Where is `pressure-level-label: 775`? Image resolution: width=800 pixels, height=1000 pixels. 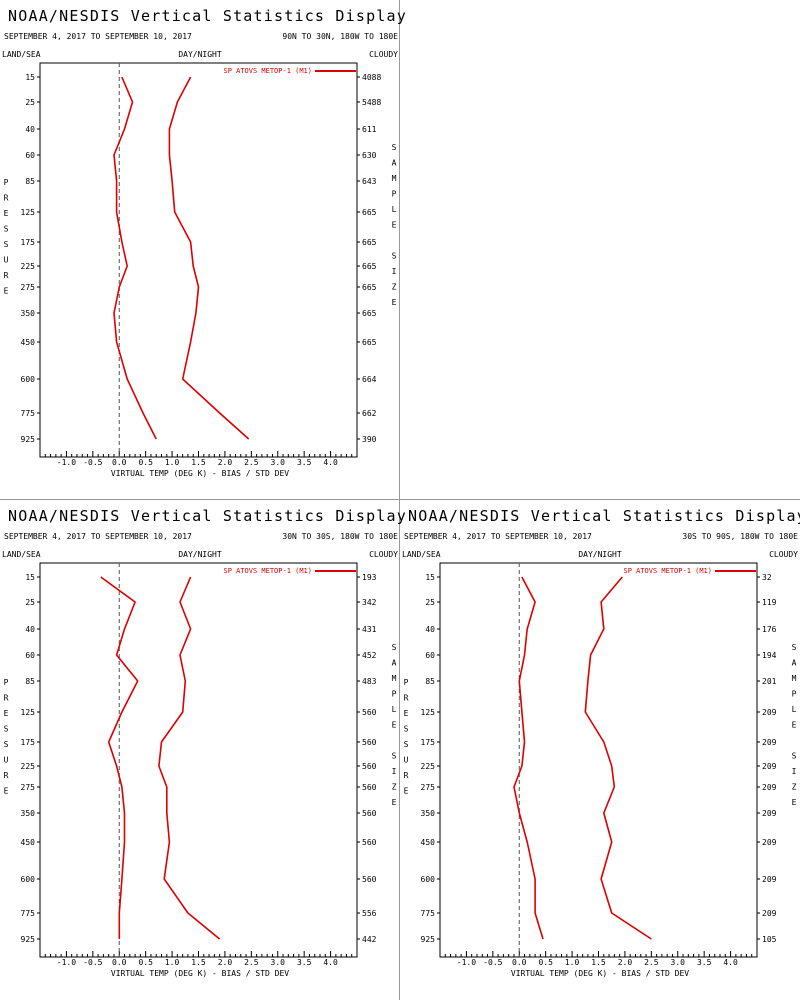
pressure-level-label: 775 is located at coordinates (28, 913).